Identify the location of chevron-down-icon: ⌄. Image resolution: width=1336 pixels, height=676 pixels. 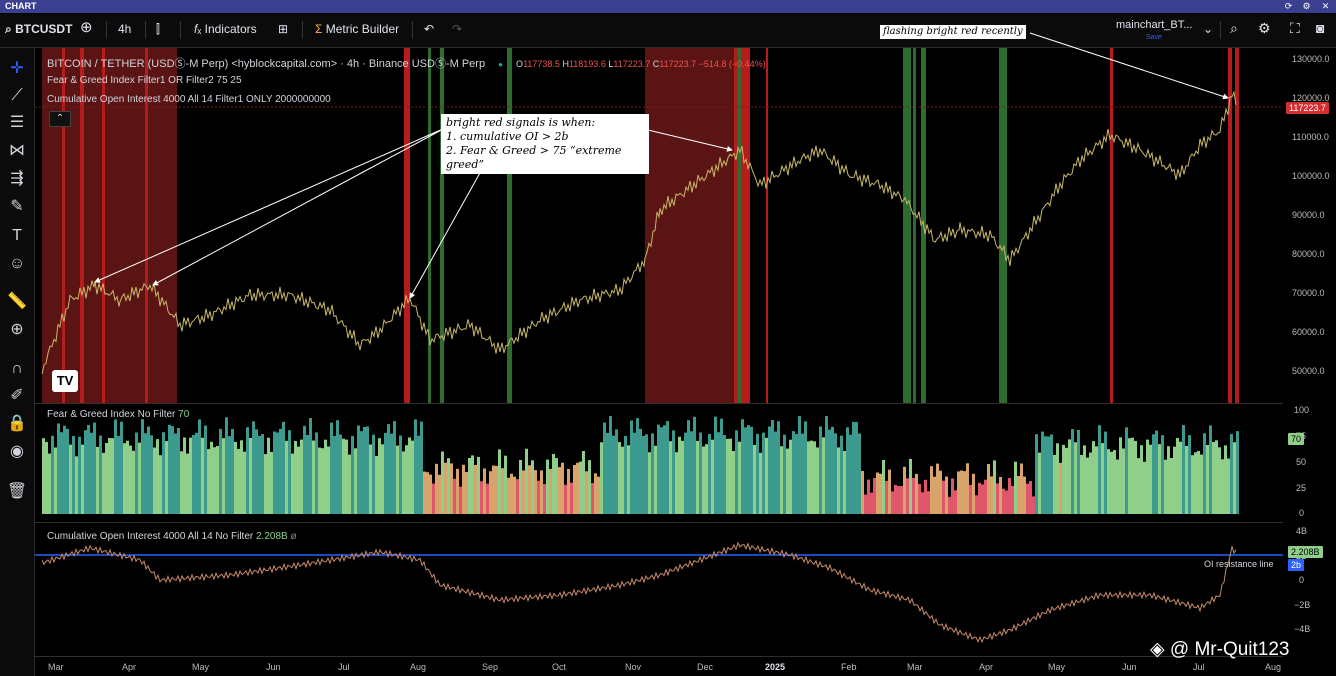
(1208, 29).